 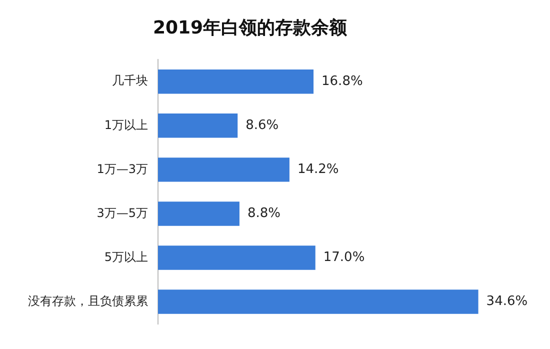 What do you see at coordinates (342, 81) in the screenshot?
I see `data-label: 16.8%` at bounding box center [342, 81].